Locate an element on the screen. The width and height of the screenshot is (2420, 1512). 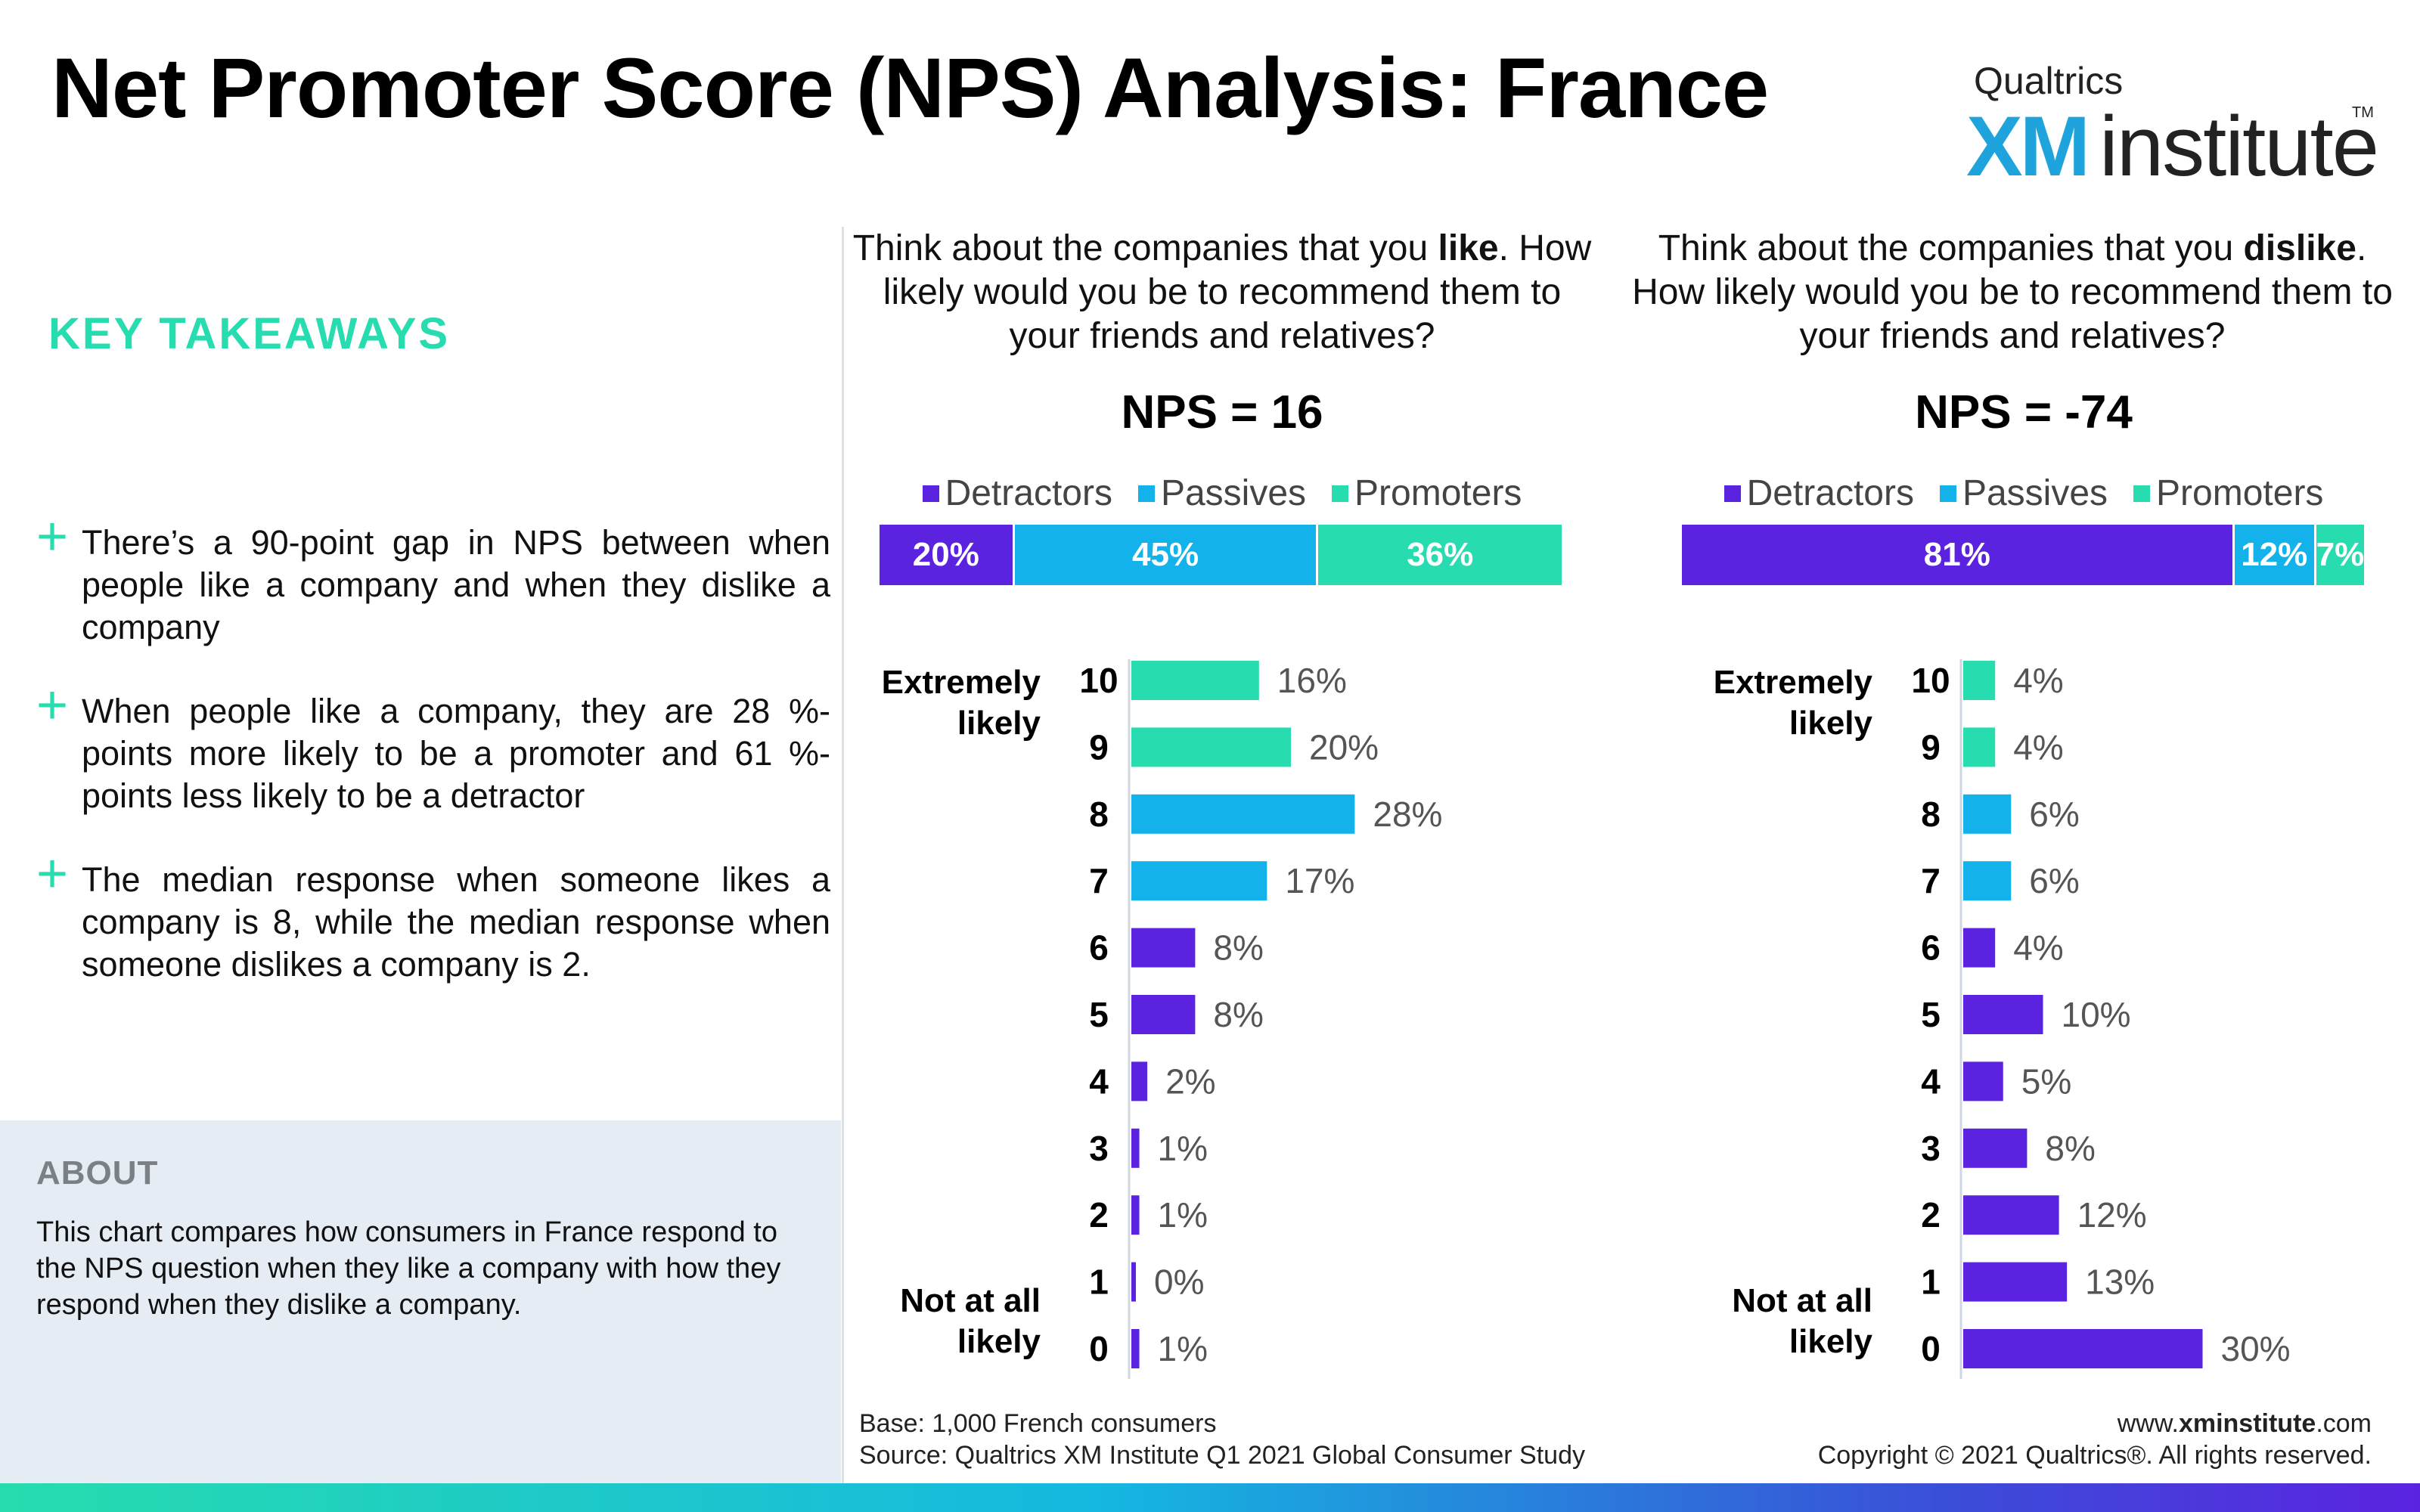
bottom-gradient-bar is located at coordinates (1210, 1497).